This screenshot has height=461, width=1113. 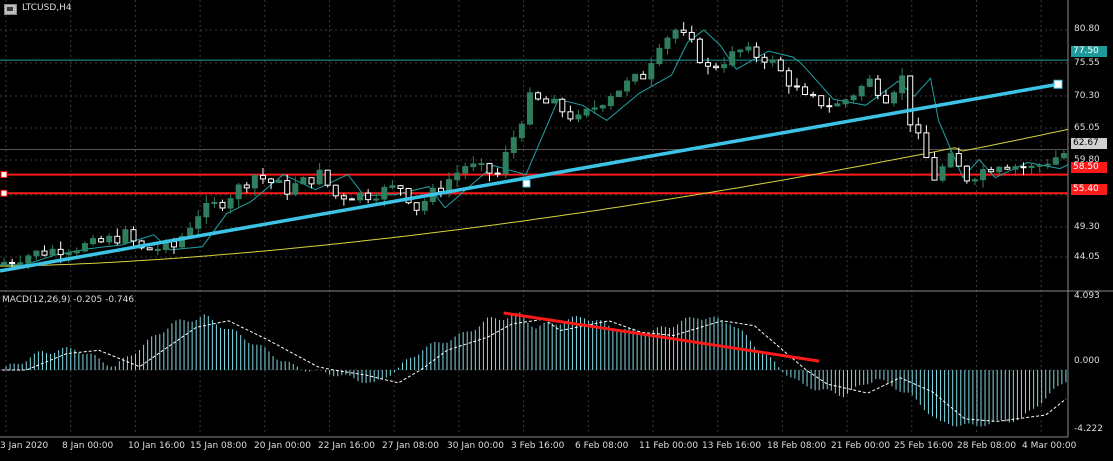 What do you see at coordinates (1049, 446) in the screenshot?
I see `time-tick: 4 Mar 00:00` at bounding box center [1049, 446].